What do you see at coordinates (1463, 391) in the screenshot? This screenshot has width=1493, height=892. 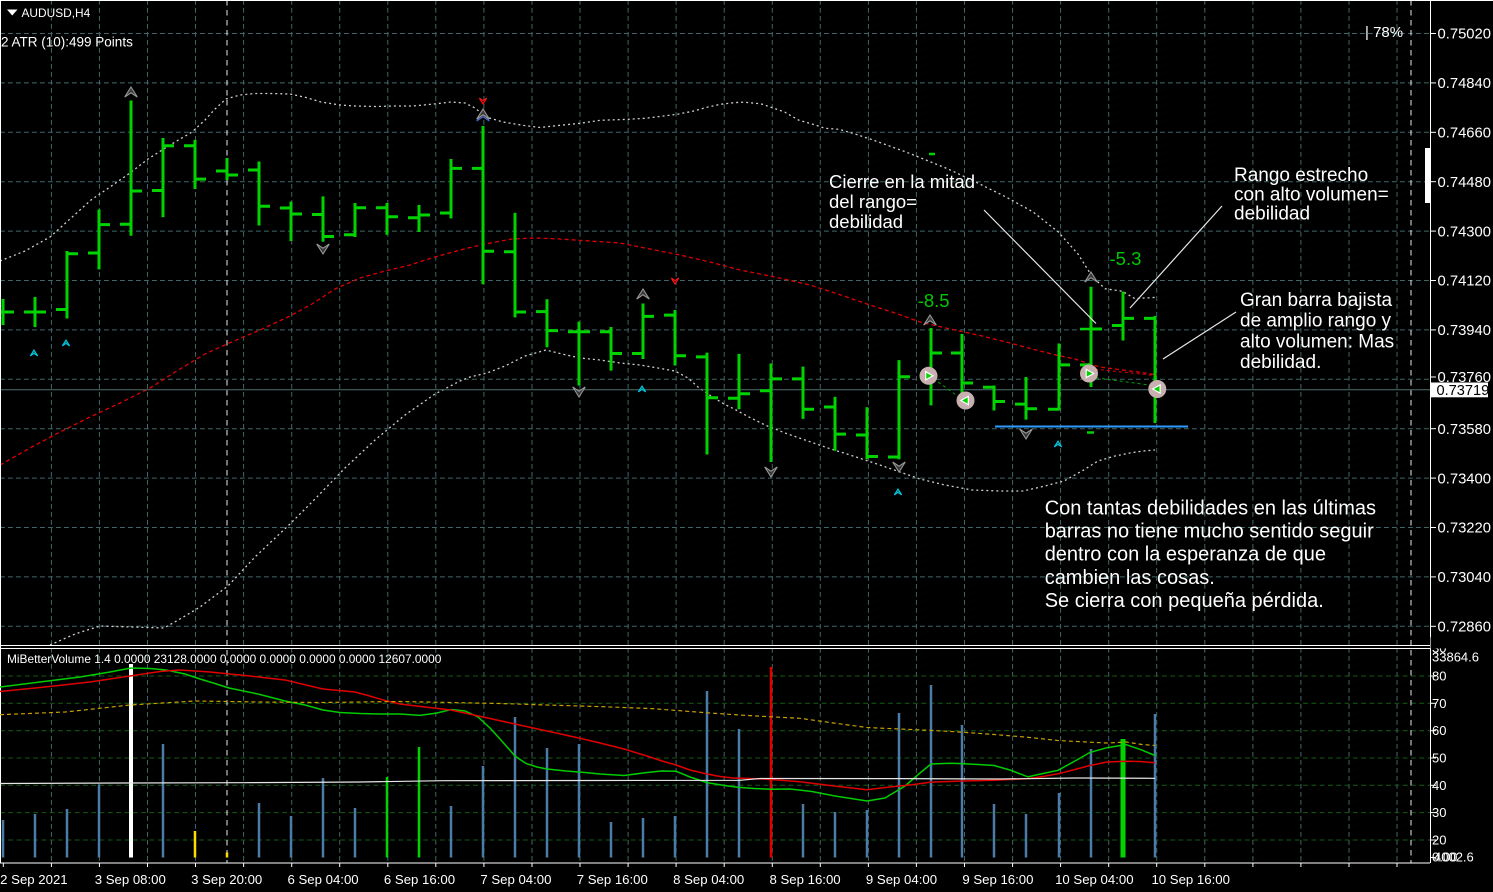 I see `svg-text: 0.73719` at bounding box center [1463, 391].